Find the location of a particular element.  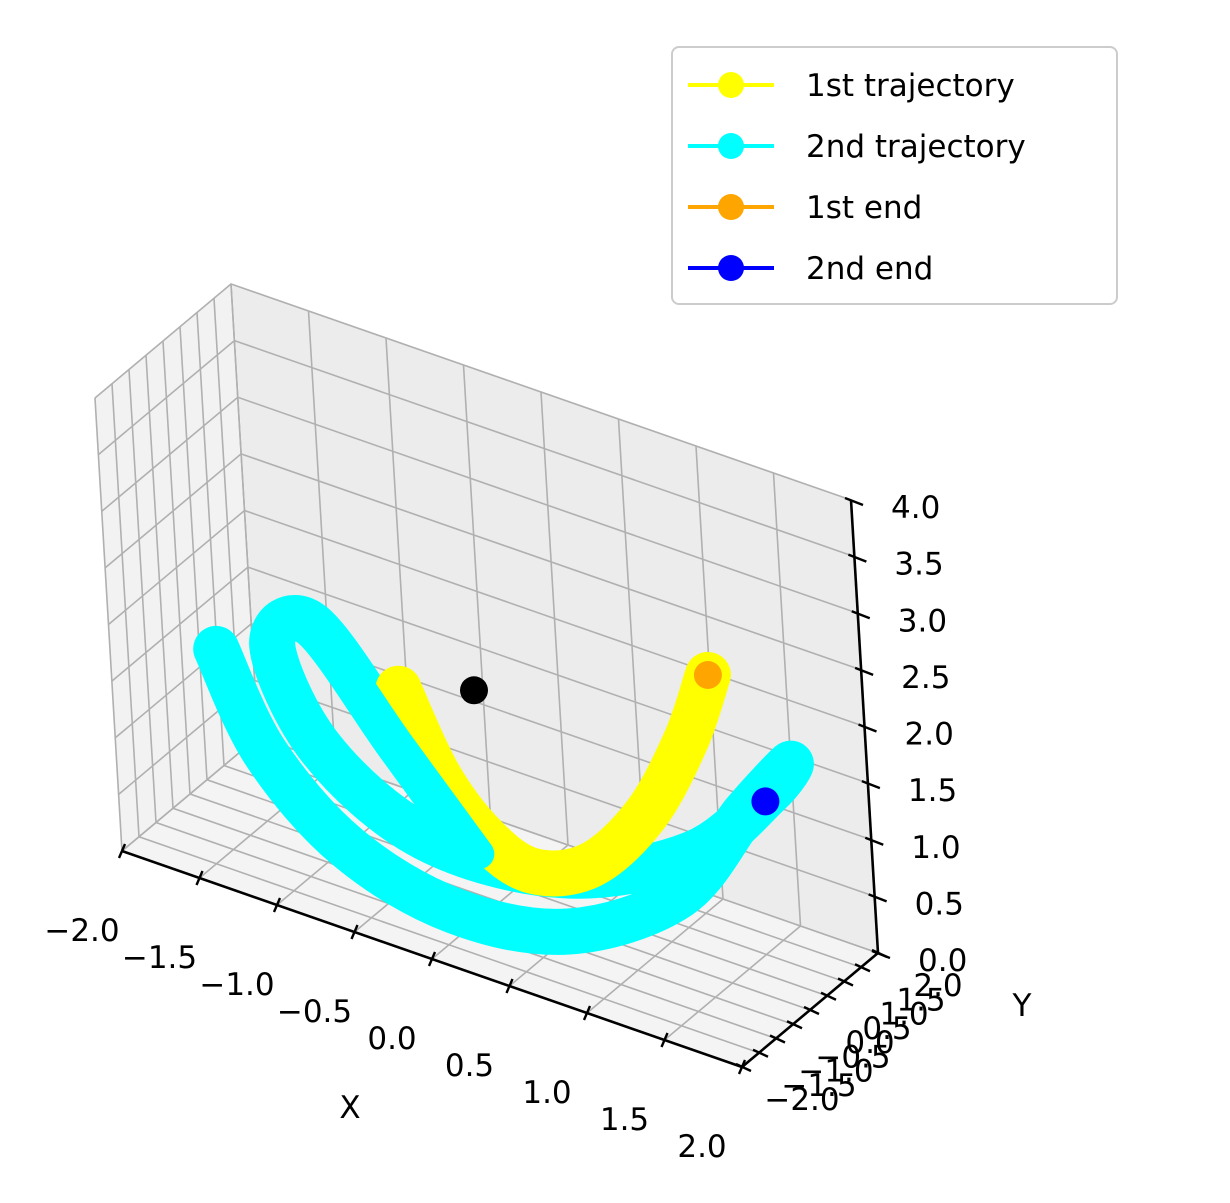

legend-marker-1st-trajectory is located at coordinates (731, 85).